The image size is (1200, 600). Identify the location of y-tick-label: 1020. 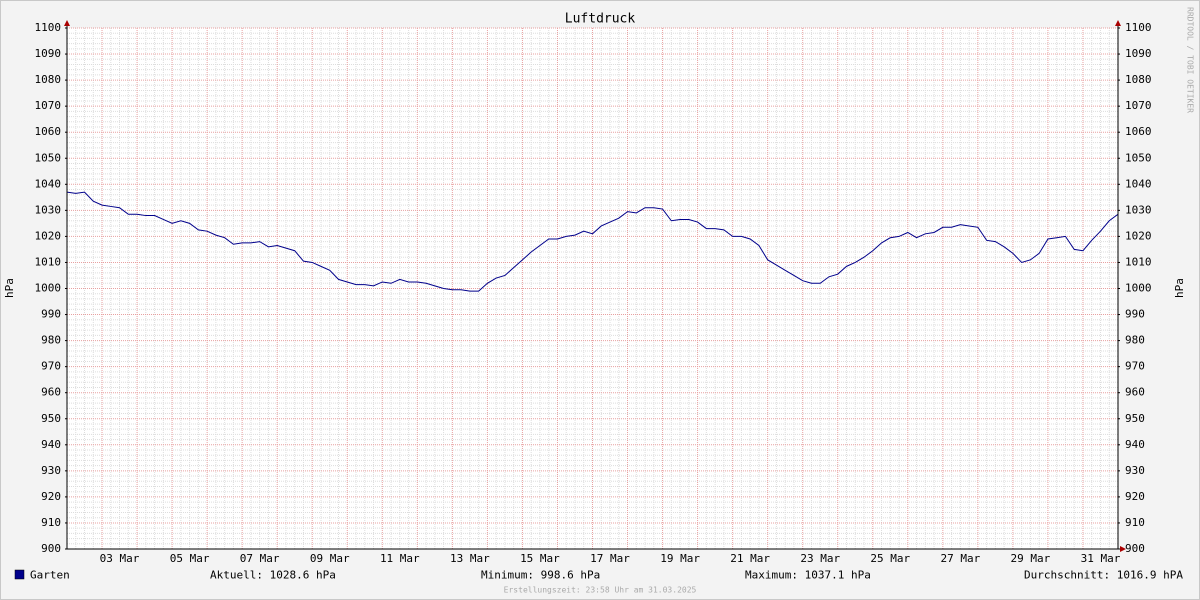
(48, 235).